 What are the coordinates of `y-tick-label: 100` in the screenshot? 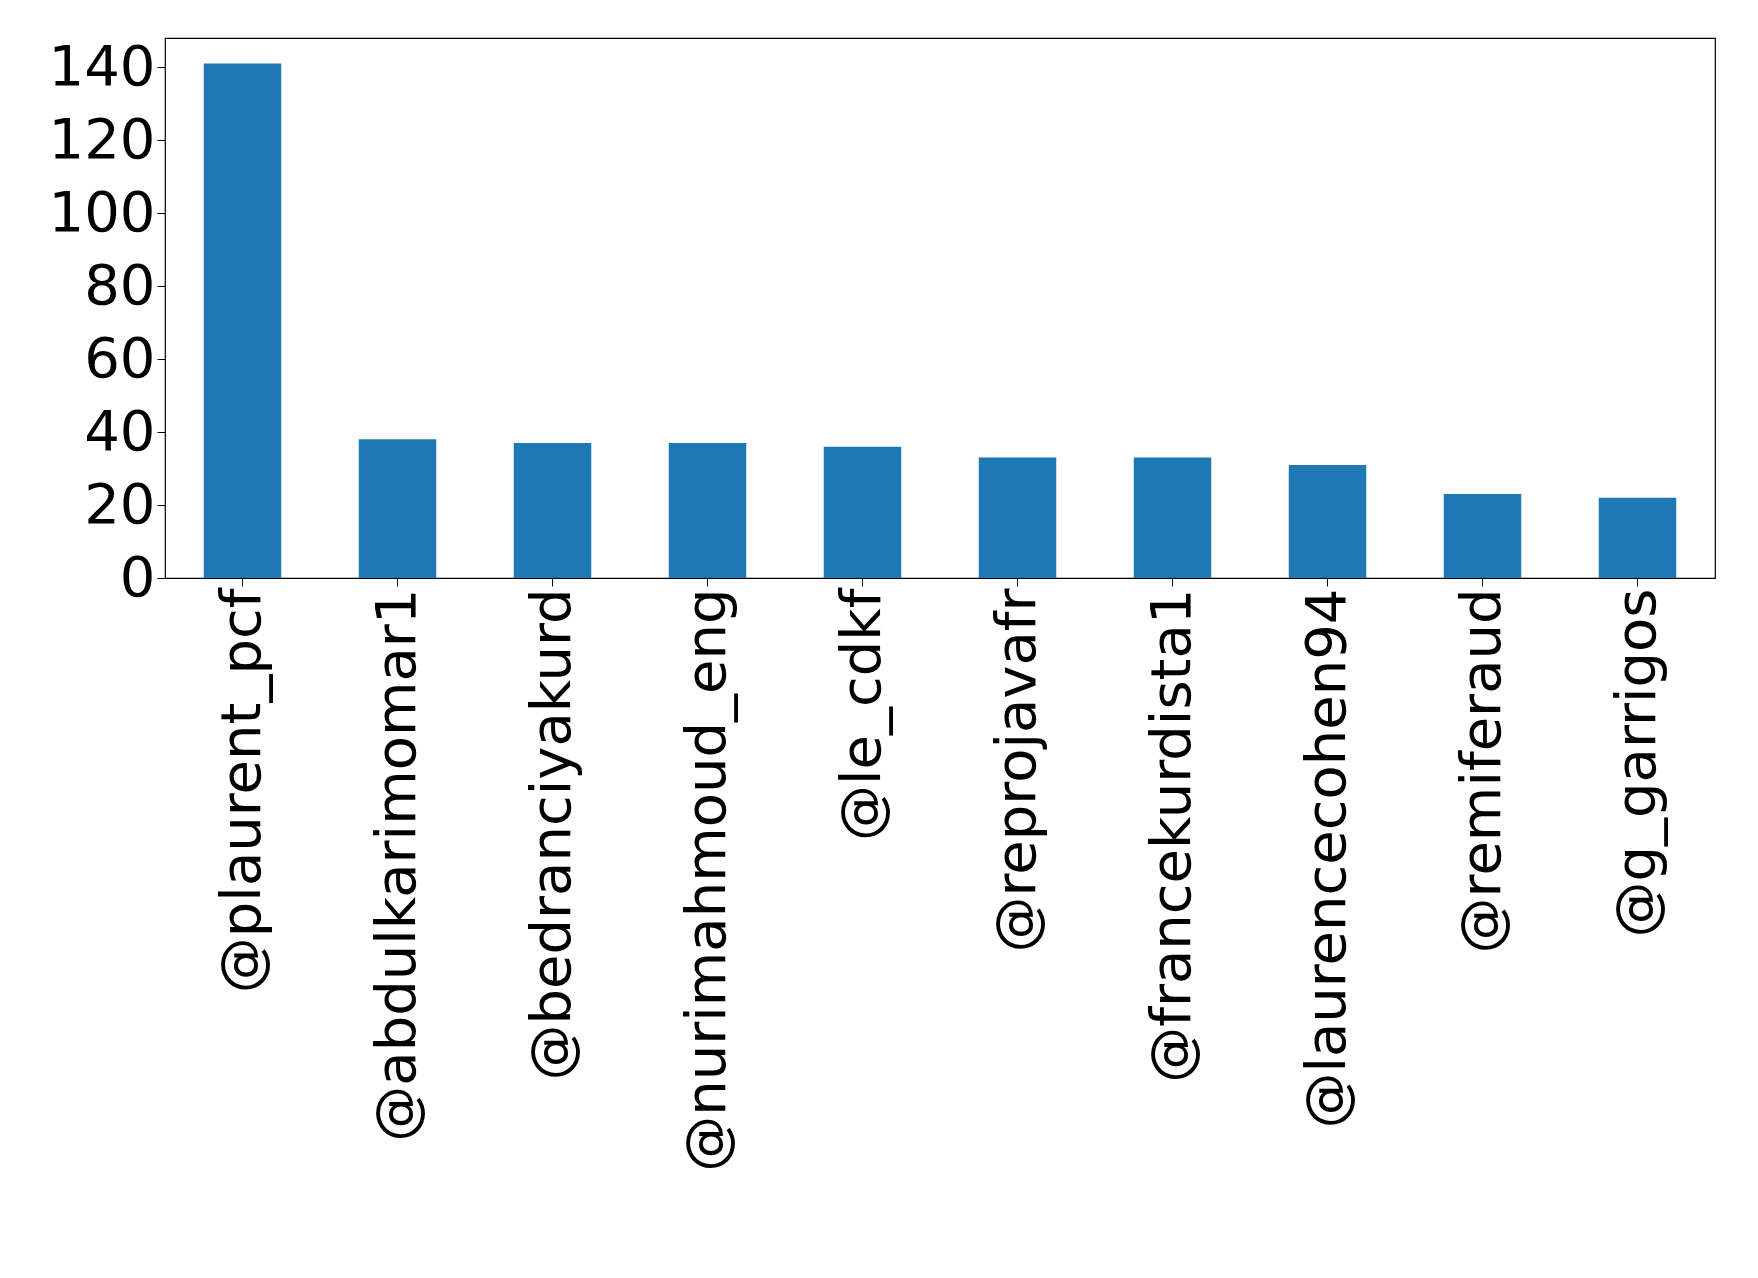 It's located at (102, 211).